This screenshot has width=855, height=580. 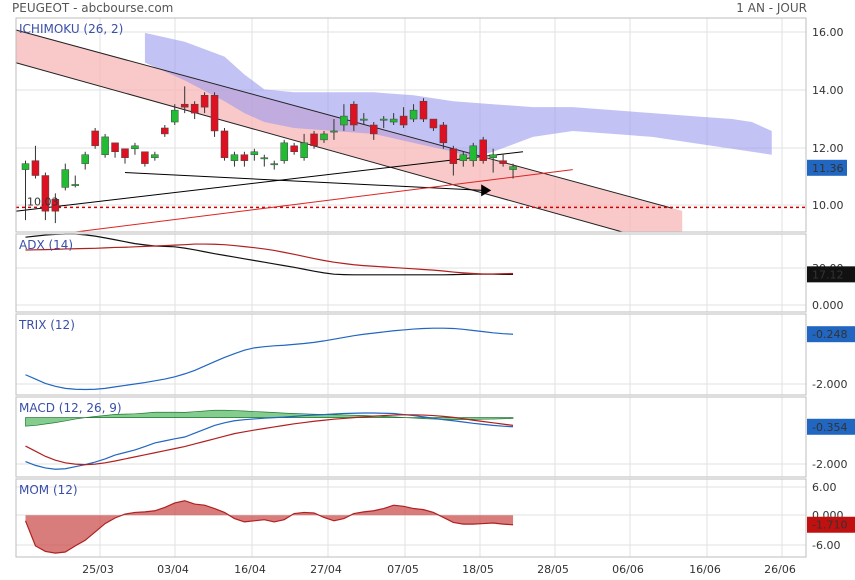 I want to click on xtick-0: 25/03, so click(x=98, y=569).